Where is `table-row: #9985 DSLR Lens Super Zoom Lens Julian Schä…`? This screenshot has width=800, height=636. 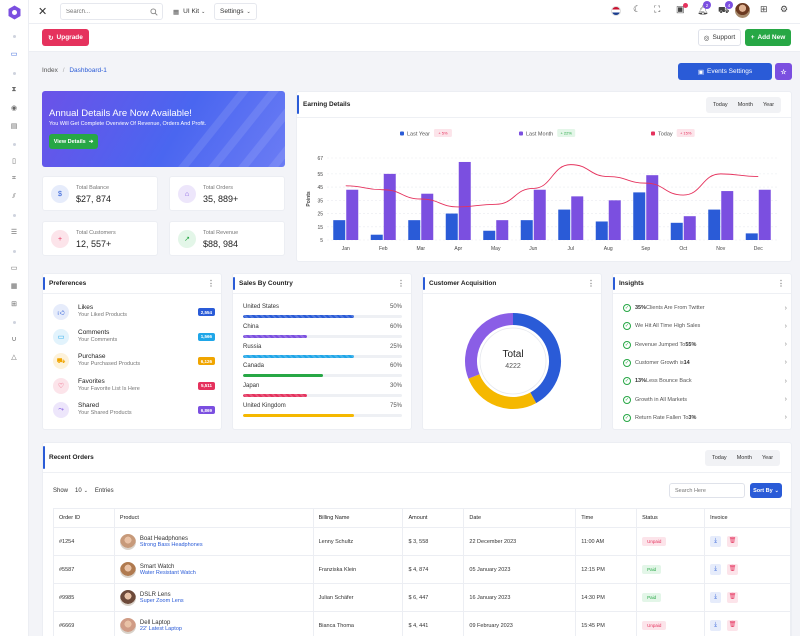 table-row: #9985 DSLR Lens Super Zoom Lens Julian Schä… is located at coordinates (422, 597).